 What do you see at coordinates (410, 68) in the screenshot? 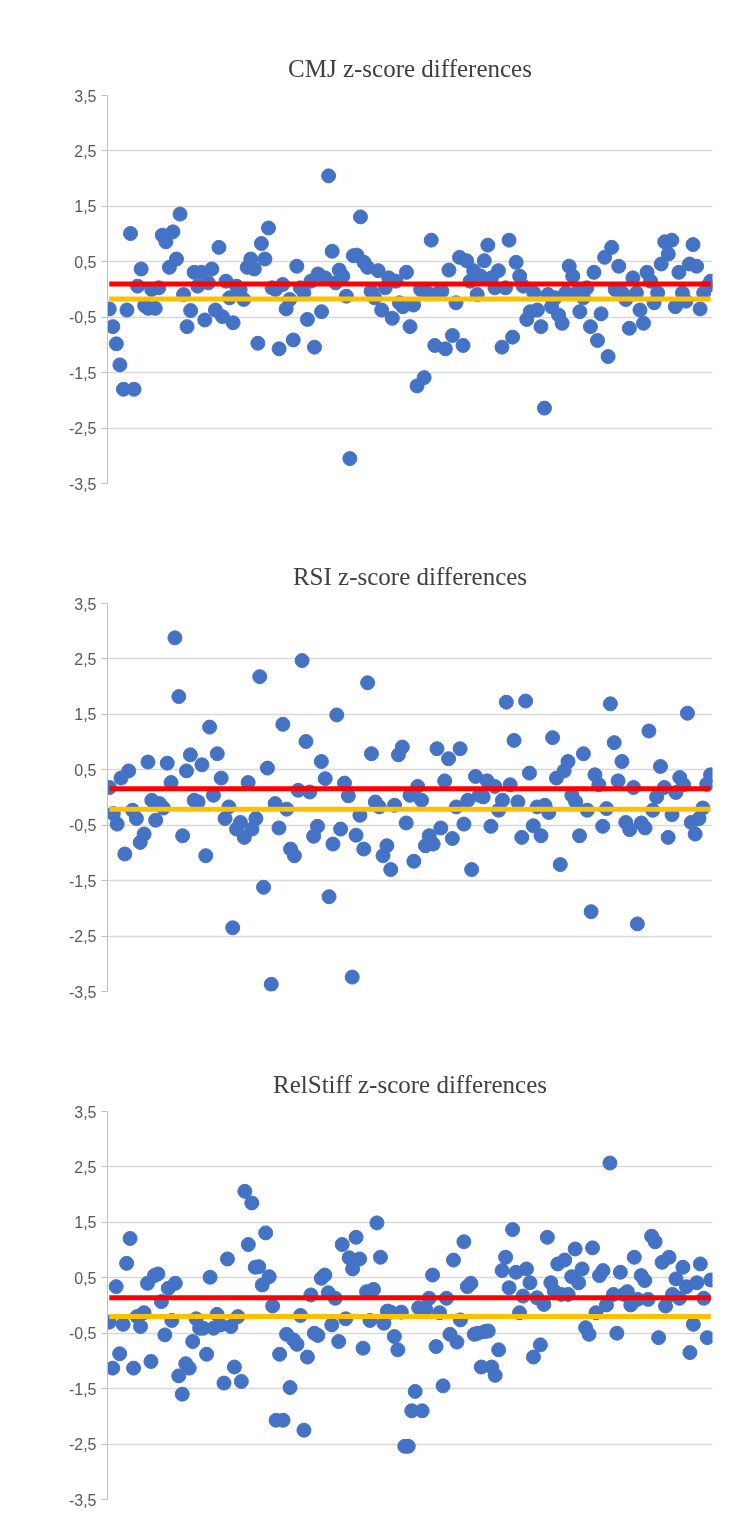
I see `chart-title: CMJ z-score differences` at bounding box center [410, 68].